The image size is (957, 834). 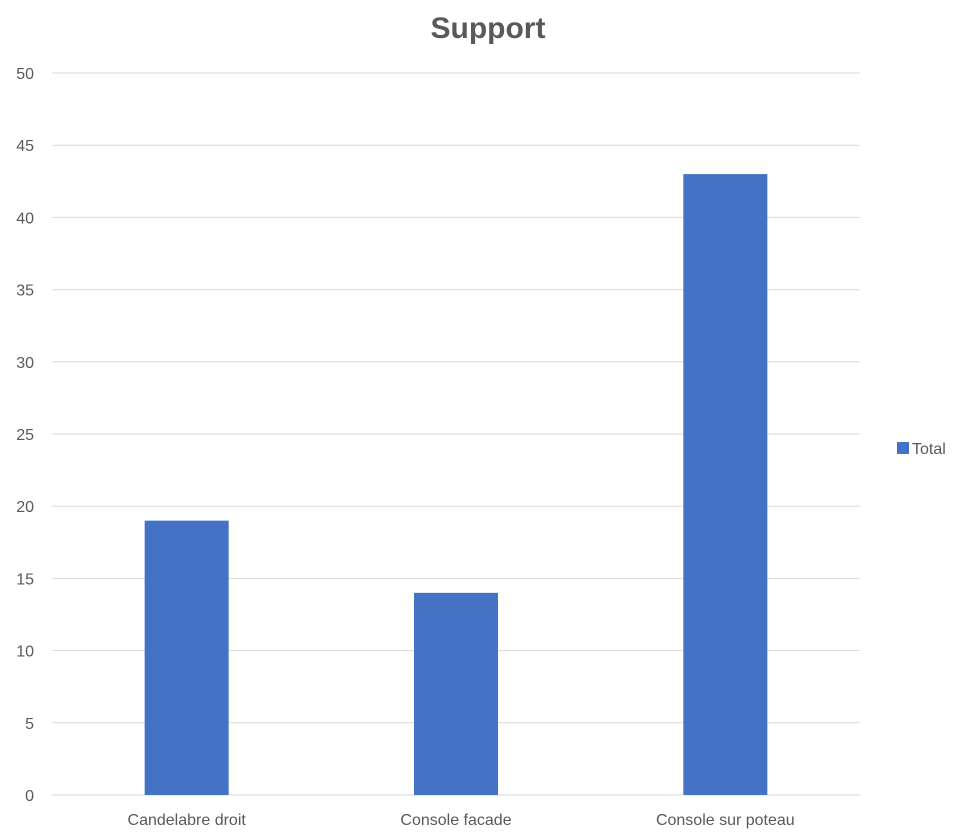 I want to click on y-tick-label: 20, so click(x=25, y=507).